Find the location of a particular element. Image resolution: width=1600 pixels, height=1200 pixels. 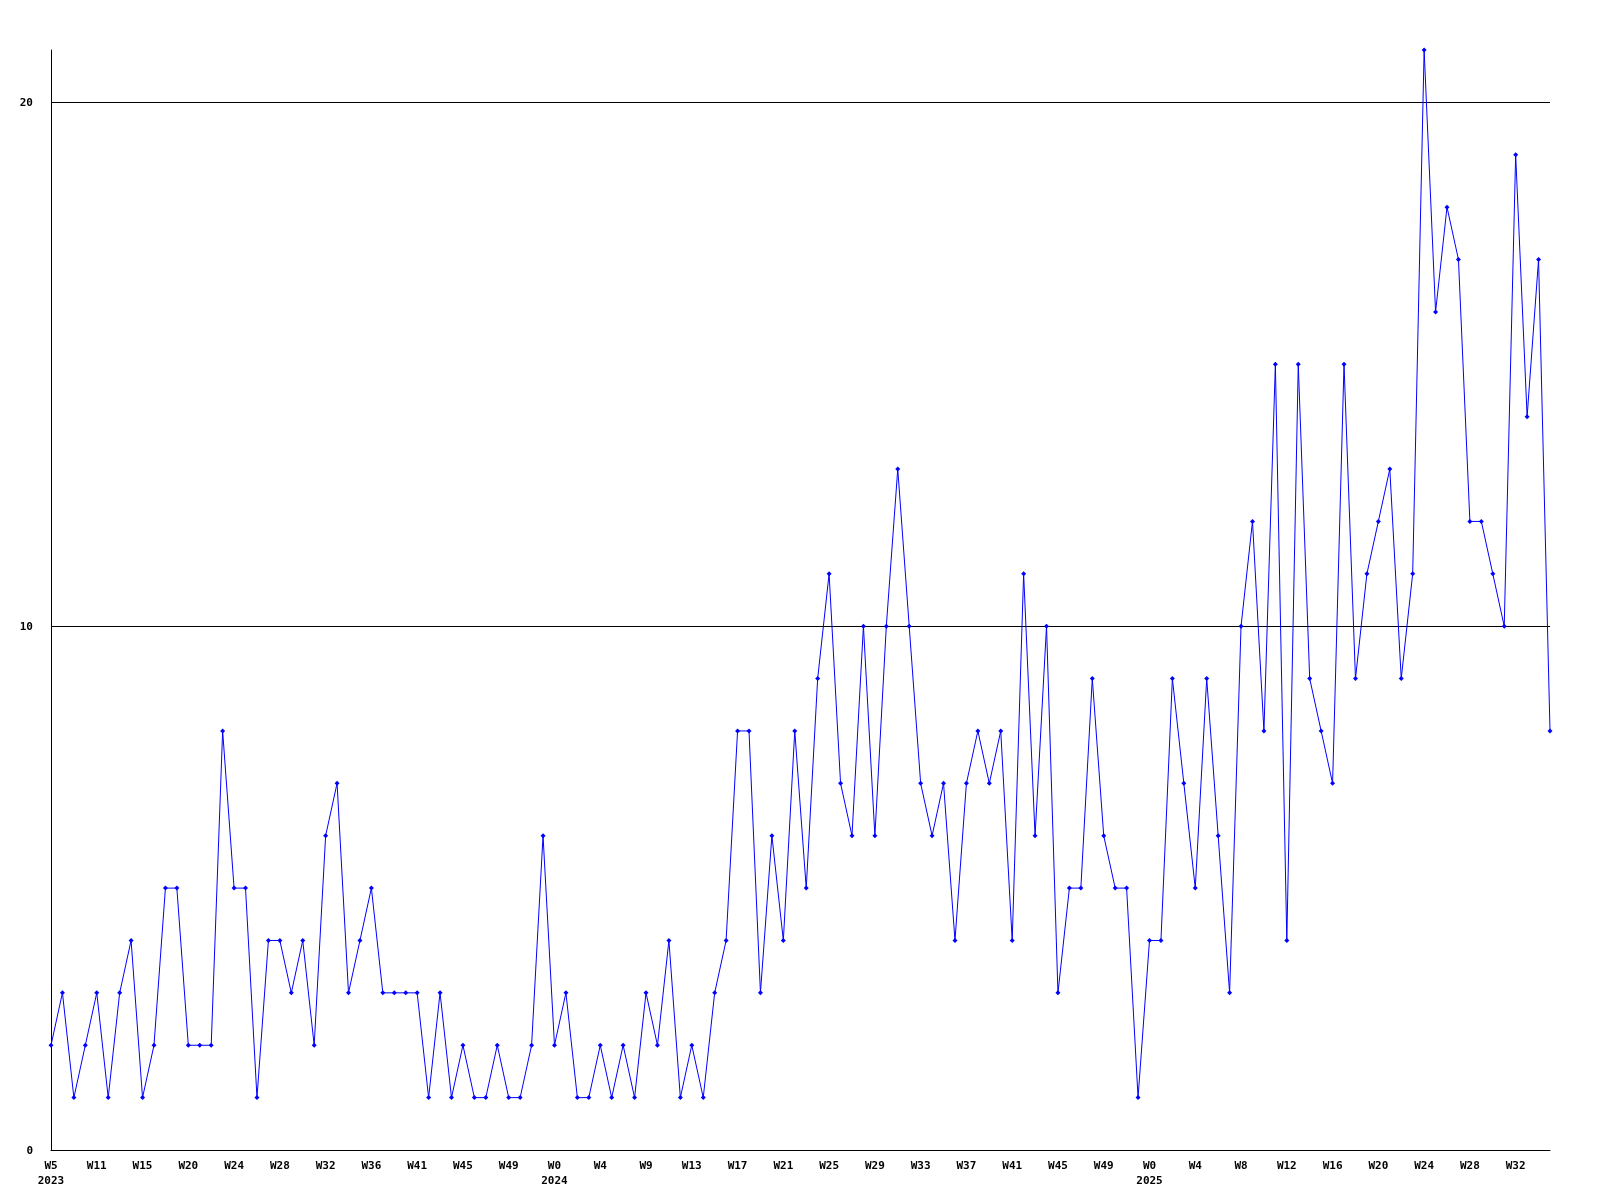

x-tick-label: W9 is located at coordinates (646, 1165).